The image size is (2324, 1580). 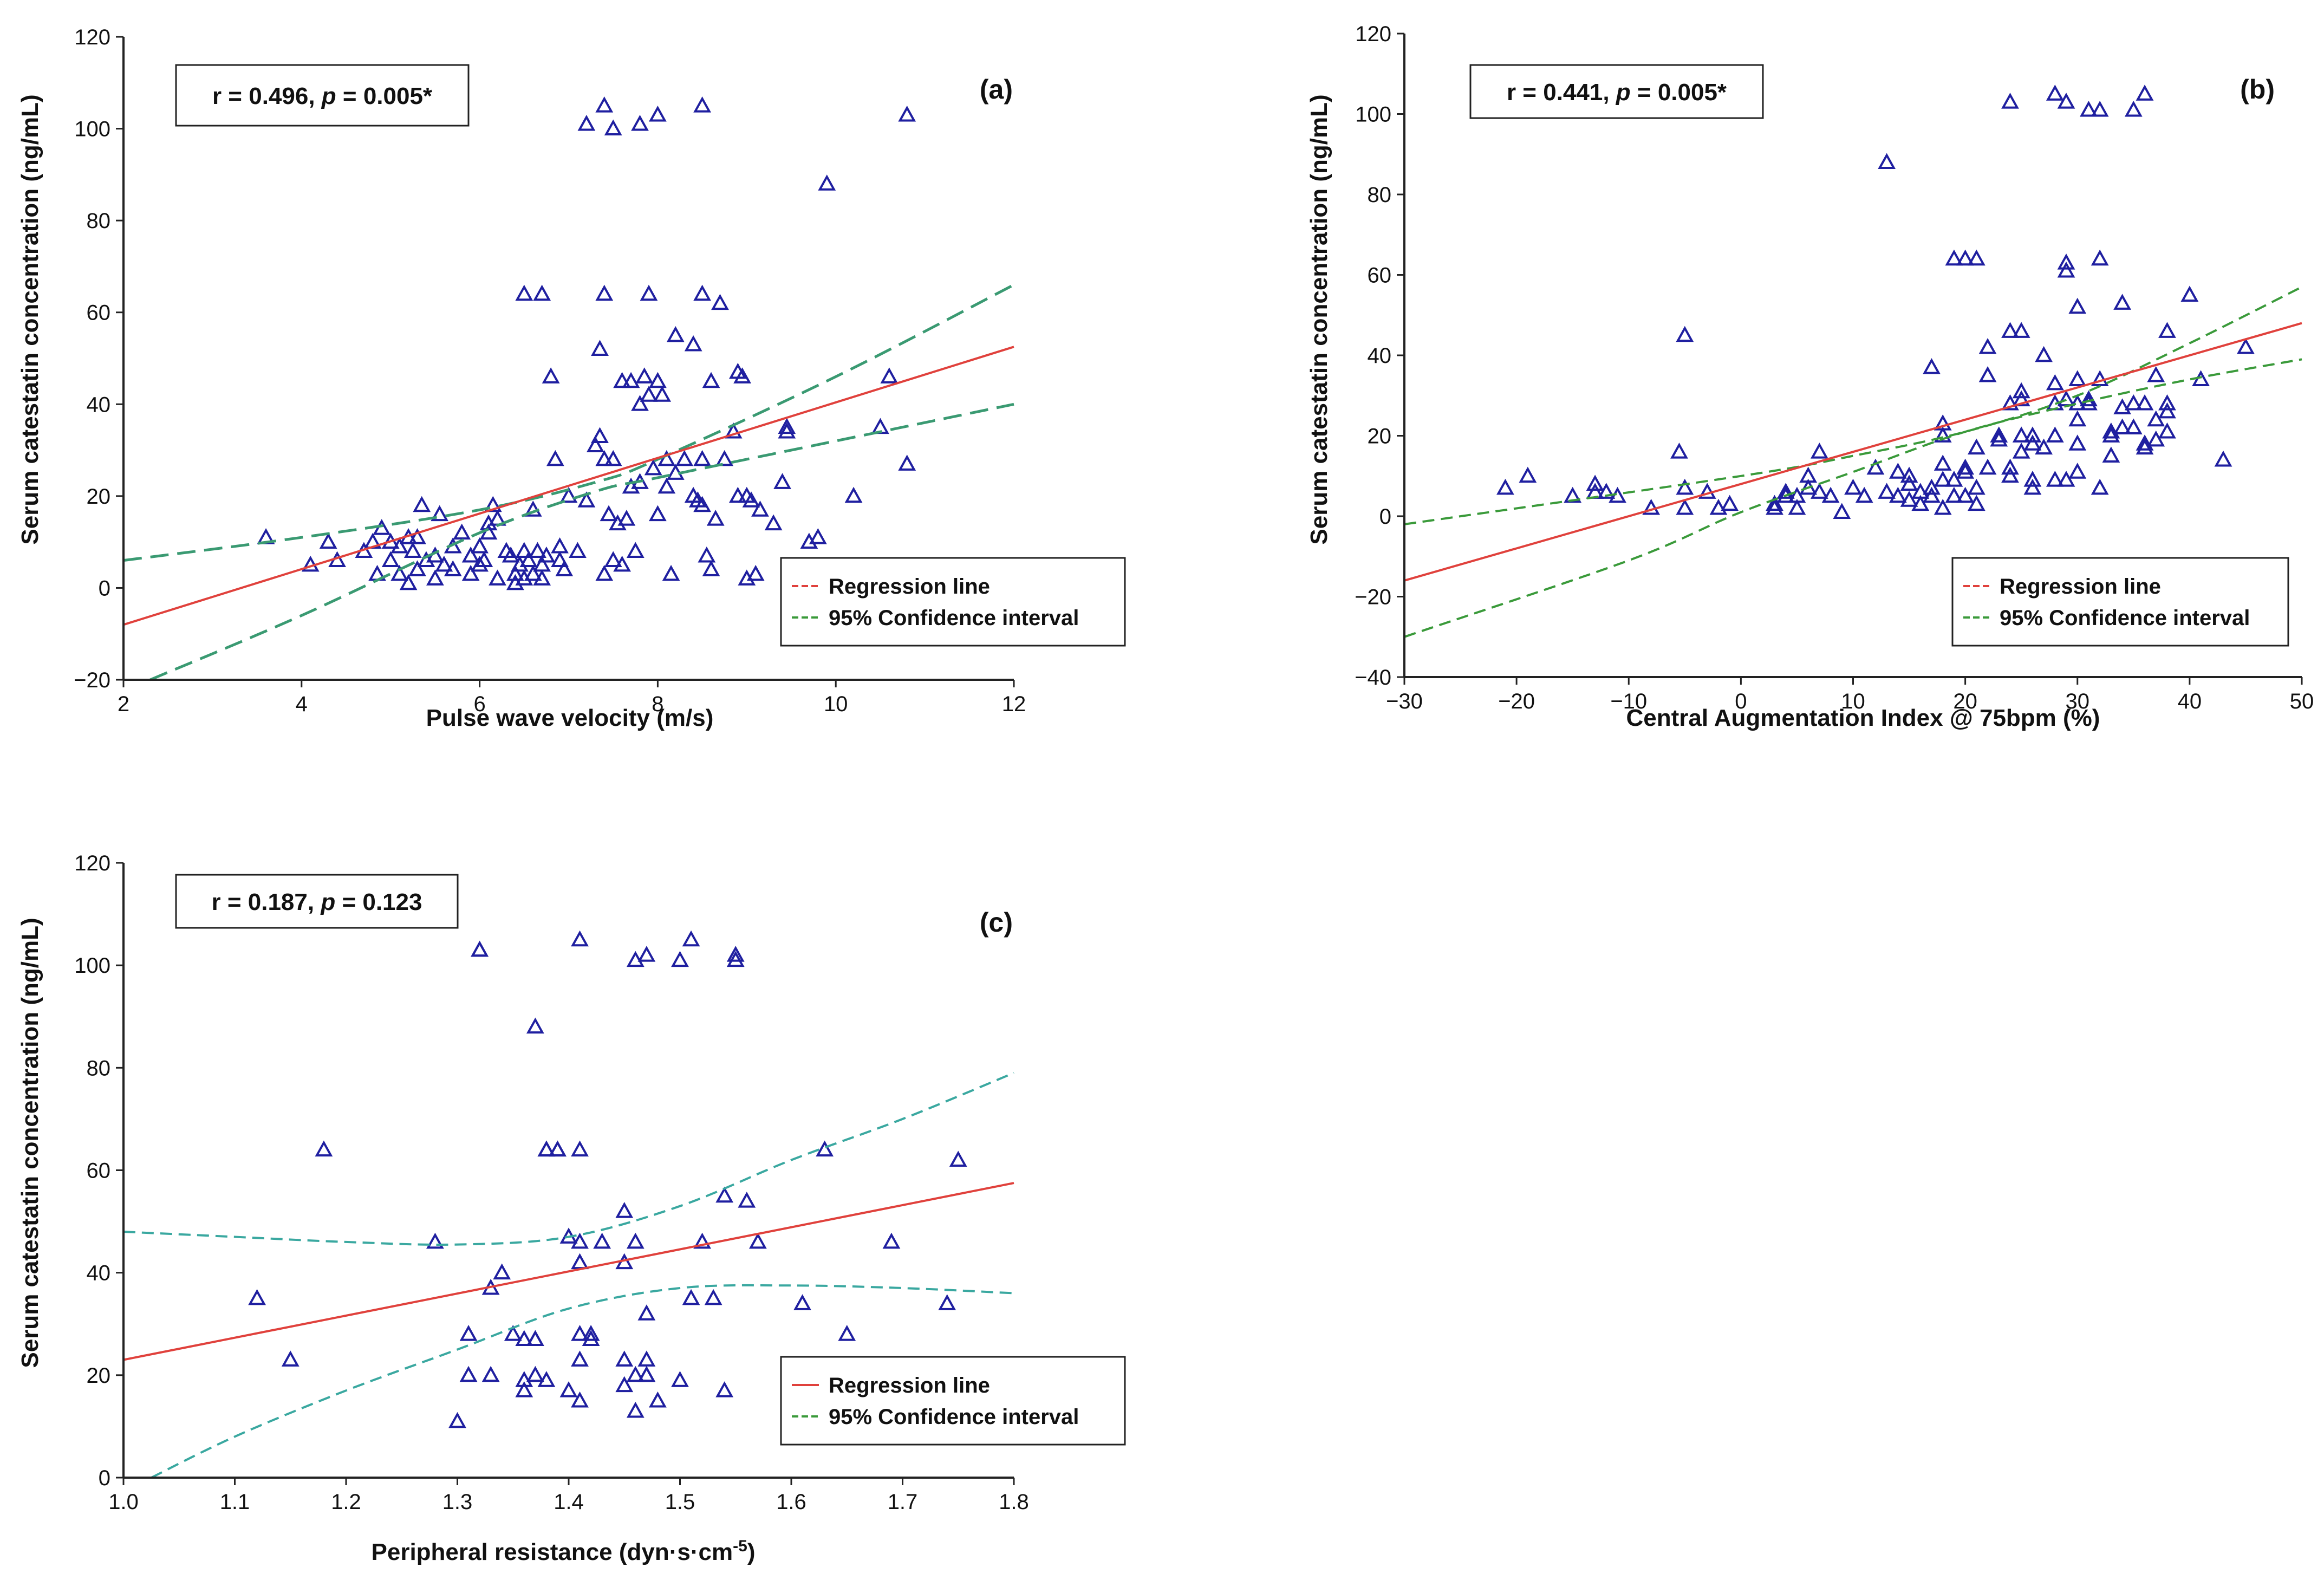 What do you see at coordinates (105, 588) in the screenshot?
I see `y-tick-label: 0` at bounding box center [105, 588].